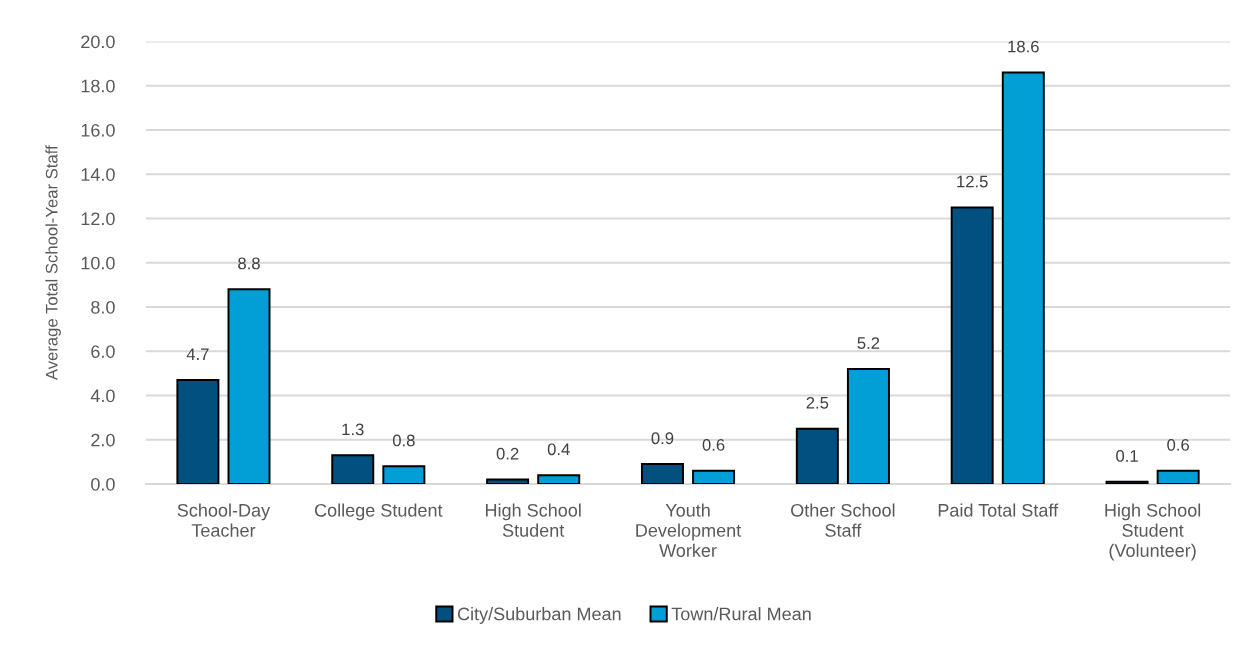 This screenshot has width=1248, height=645. I want to click on x-tick-label: College Student, so click(378, 512).